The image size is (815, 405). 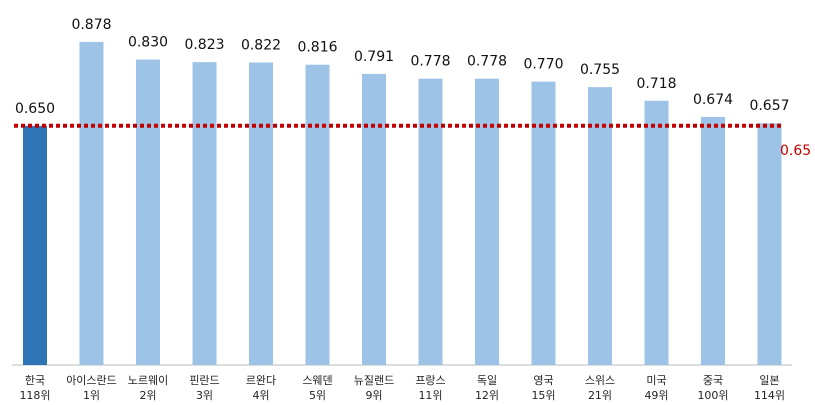 What do you see at coordinates (543, 380) in the screenshot?
I see `x-tick-label: 영국` at bounding box center [543, 380].